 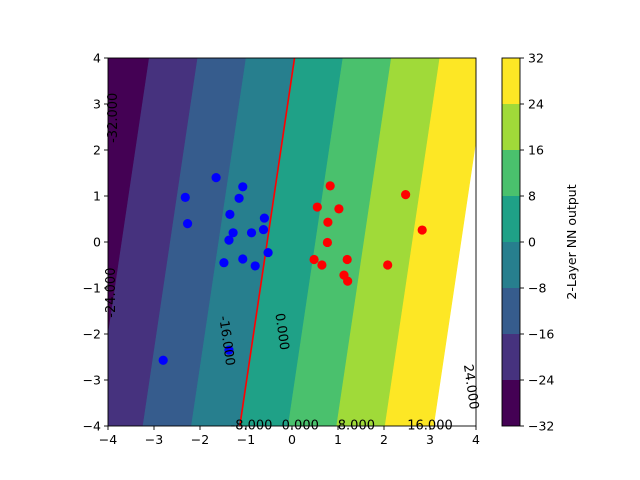 What do you see at coordinates (108, 439) in the screenshot?
I see `x-tick-label: −4` at bounding box center [108, 439].